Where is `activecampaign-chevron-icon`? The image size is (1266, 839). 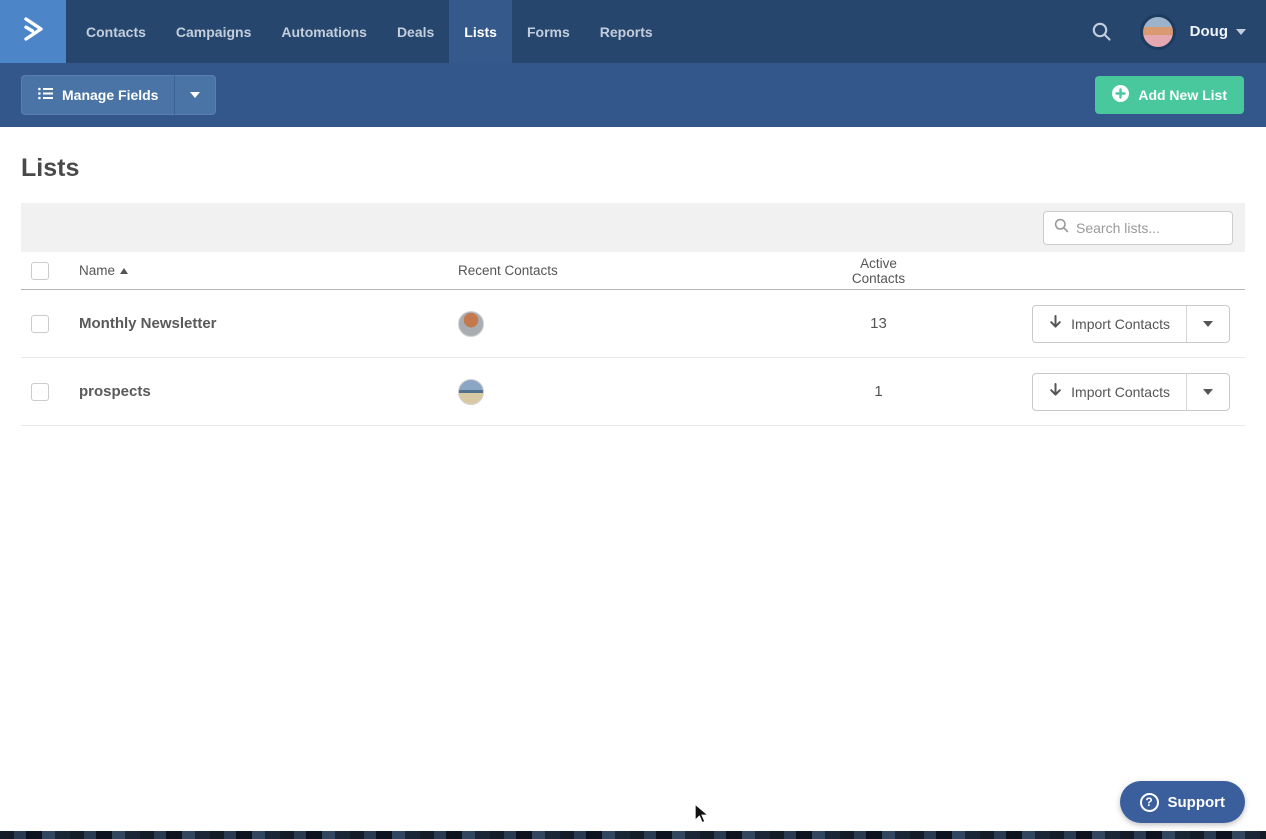
activecampaign-chevron-icon is located at coordinates (33, 31).